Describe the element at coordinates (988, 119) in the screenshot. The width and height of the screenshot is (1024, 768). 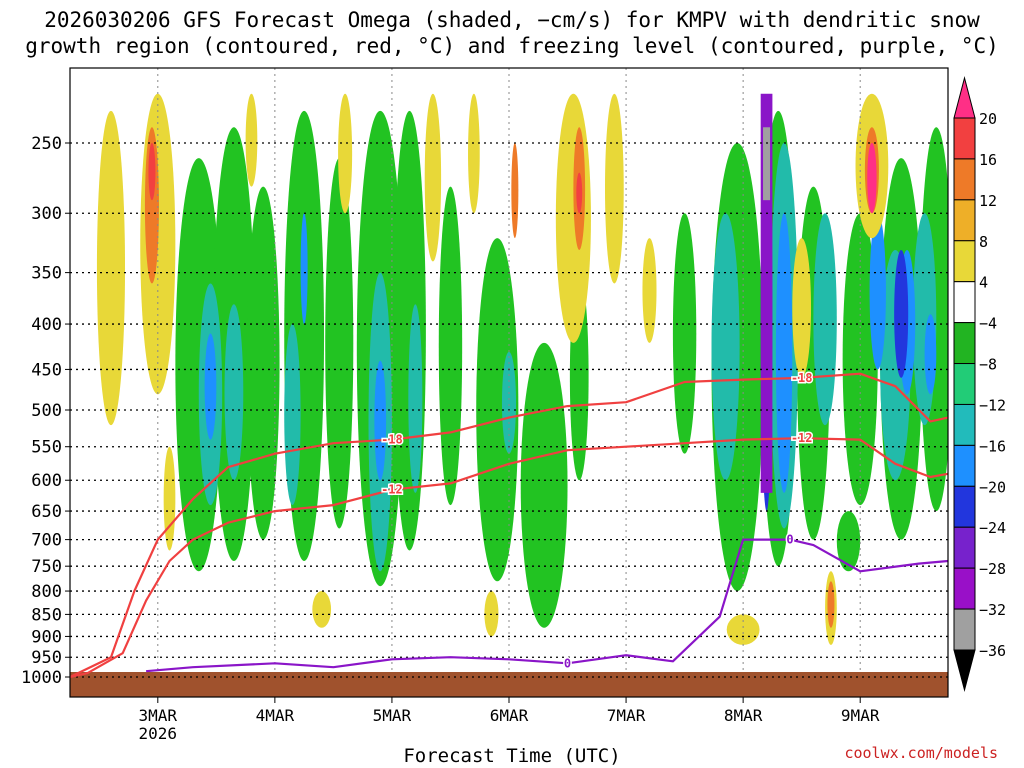
I see `colorbar-label-0: 20` at that location.